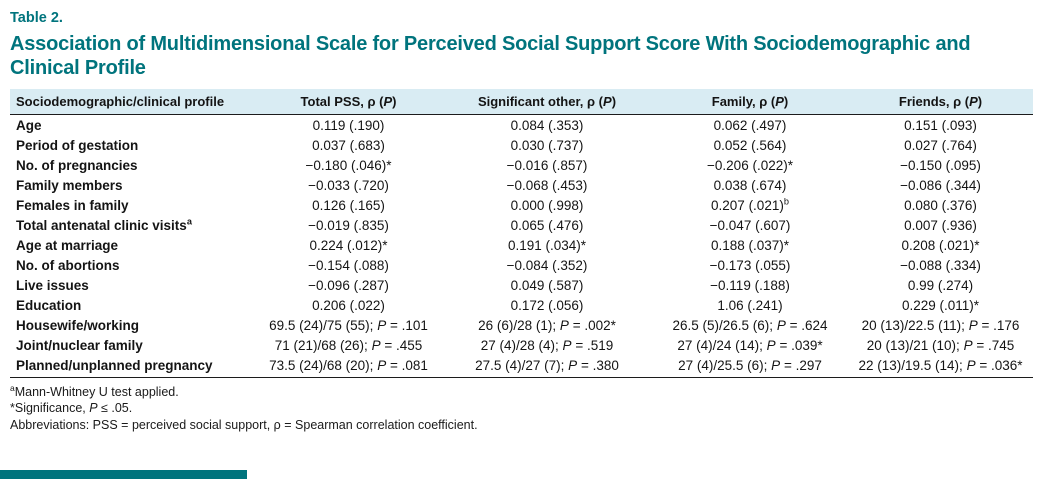 Image resolution: width=1043 pixels, height=479 pixels. What do you see at coordinates (69, 185) in the screenshot?
I see `row-label: Family members` at bounding box center [69, 185].